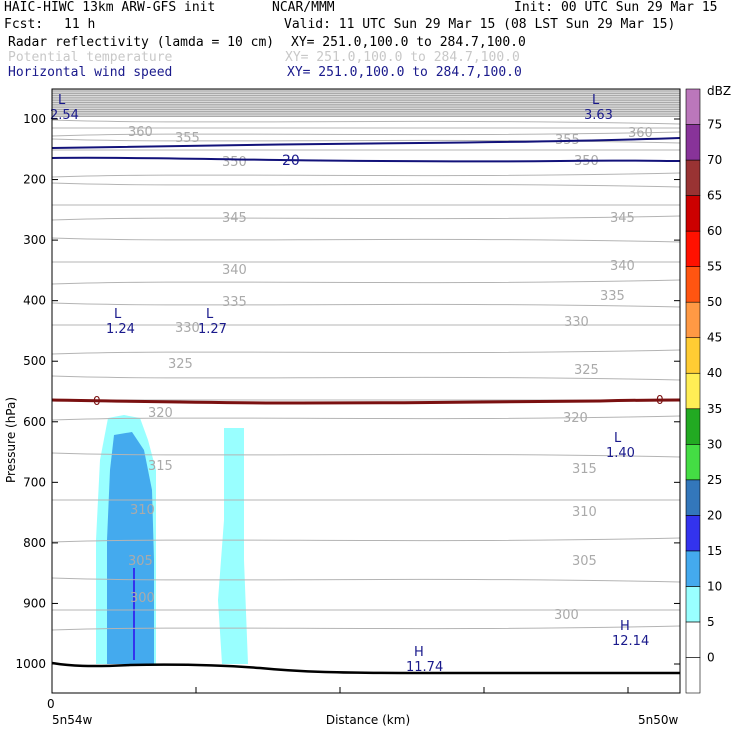 The width and height of the screenshot is (740, 740). What do you see at coordinates (412, 690) in the screenshot?
I see `x-axis` at bounding box center [412, 690].